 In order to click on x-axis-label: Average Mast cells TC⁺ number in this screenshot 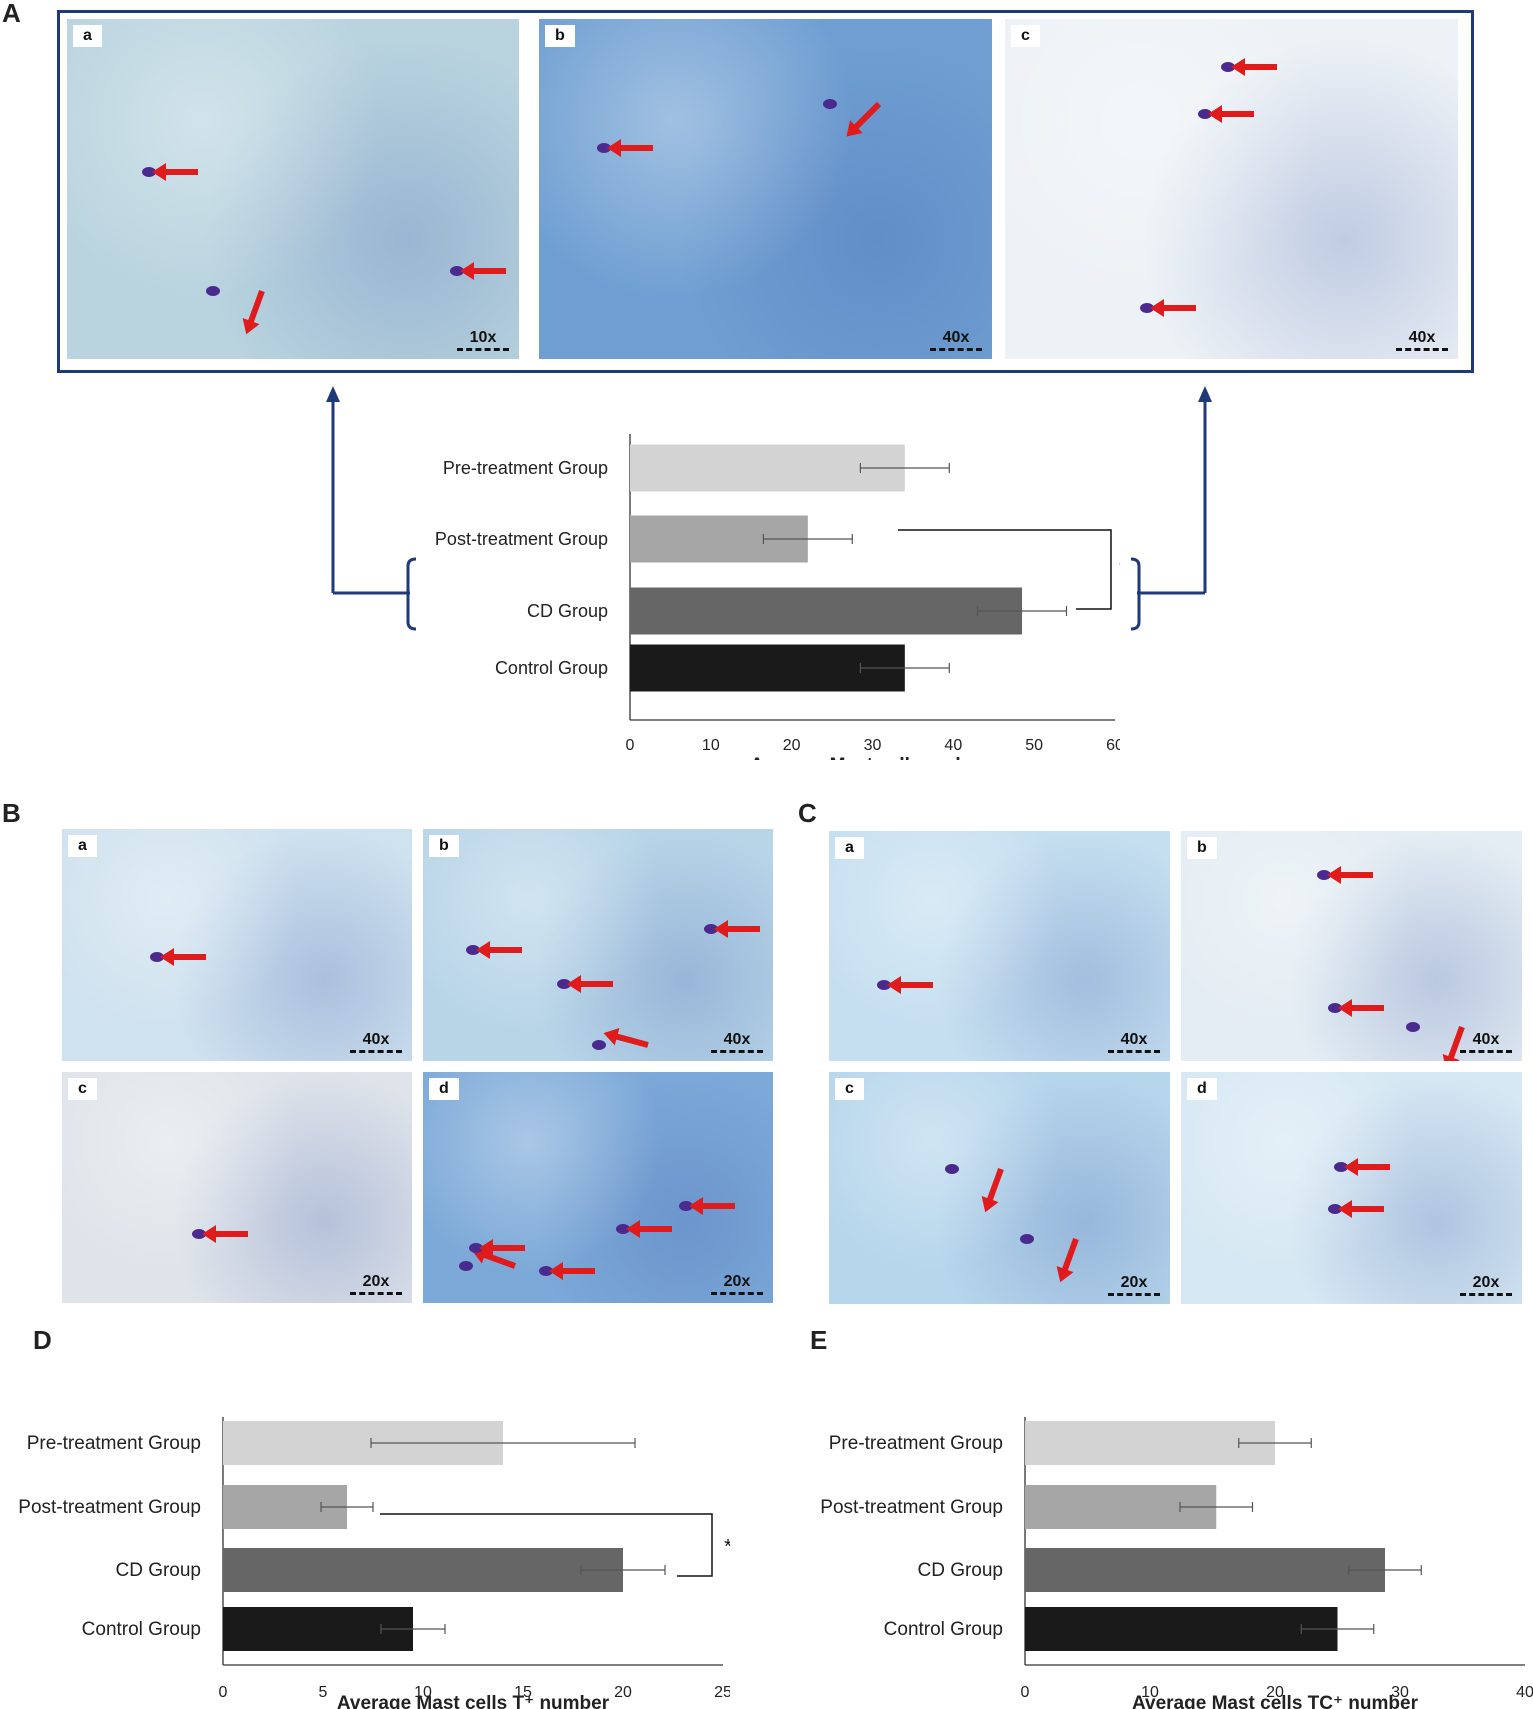, I will do `click(1275, 1701)`.